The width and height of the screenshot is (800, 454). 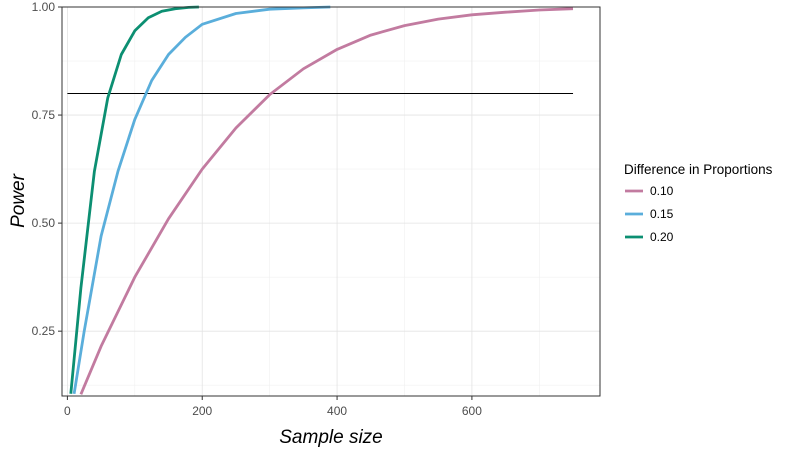 I want to click on legend-items: 0.10 0.15 0.20, so click(x=649, y=214).